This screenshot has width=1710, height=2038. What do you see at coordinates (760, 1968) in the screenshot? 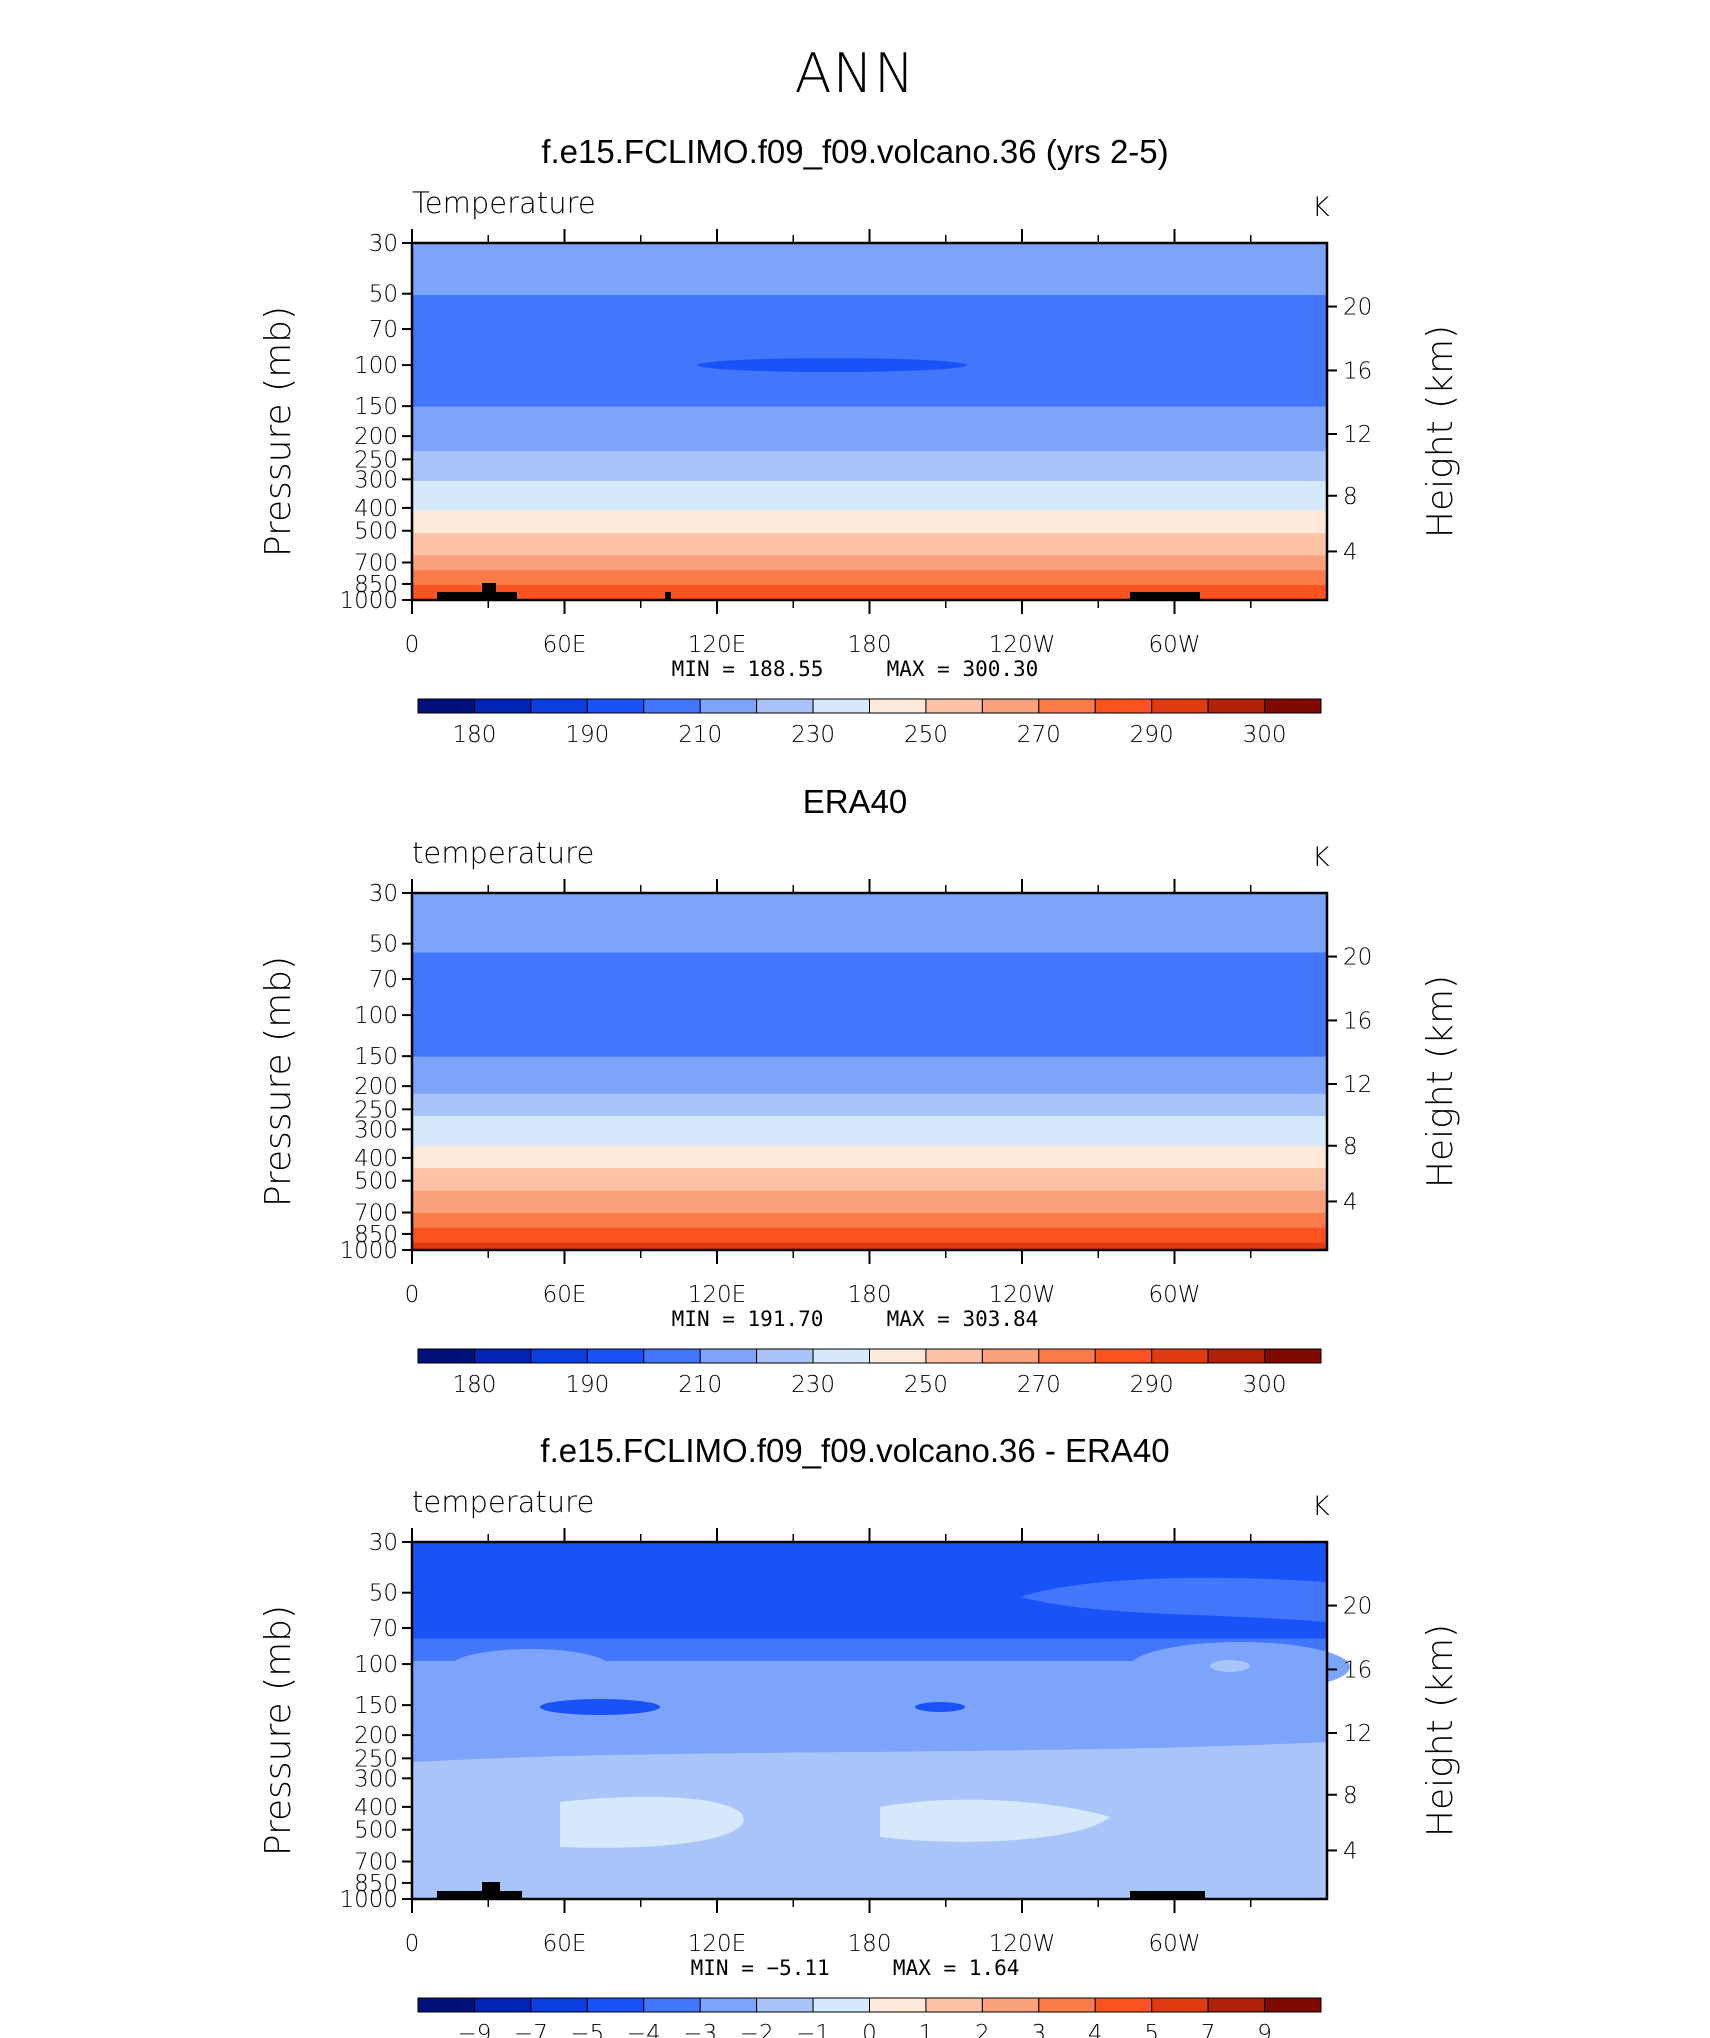
I see `min-value: MIN = −5.11` at bounding box center [760, 1968].